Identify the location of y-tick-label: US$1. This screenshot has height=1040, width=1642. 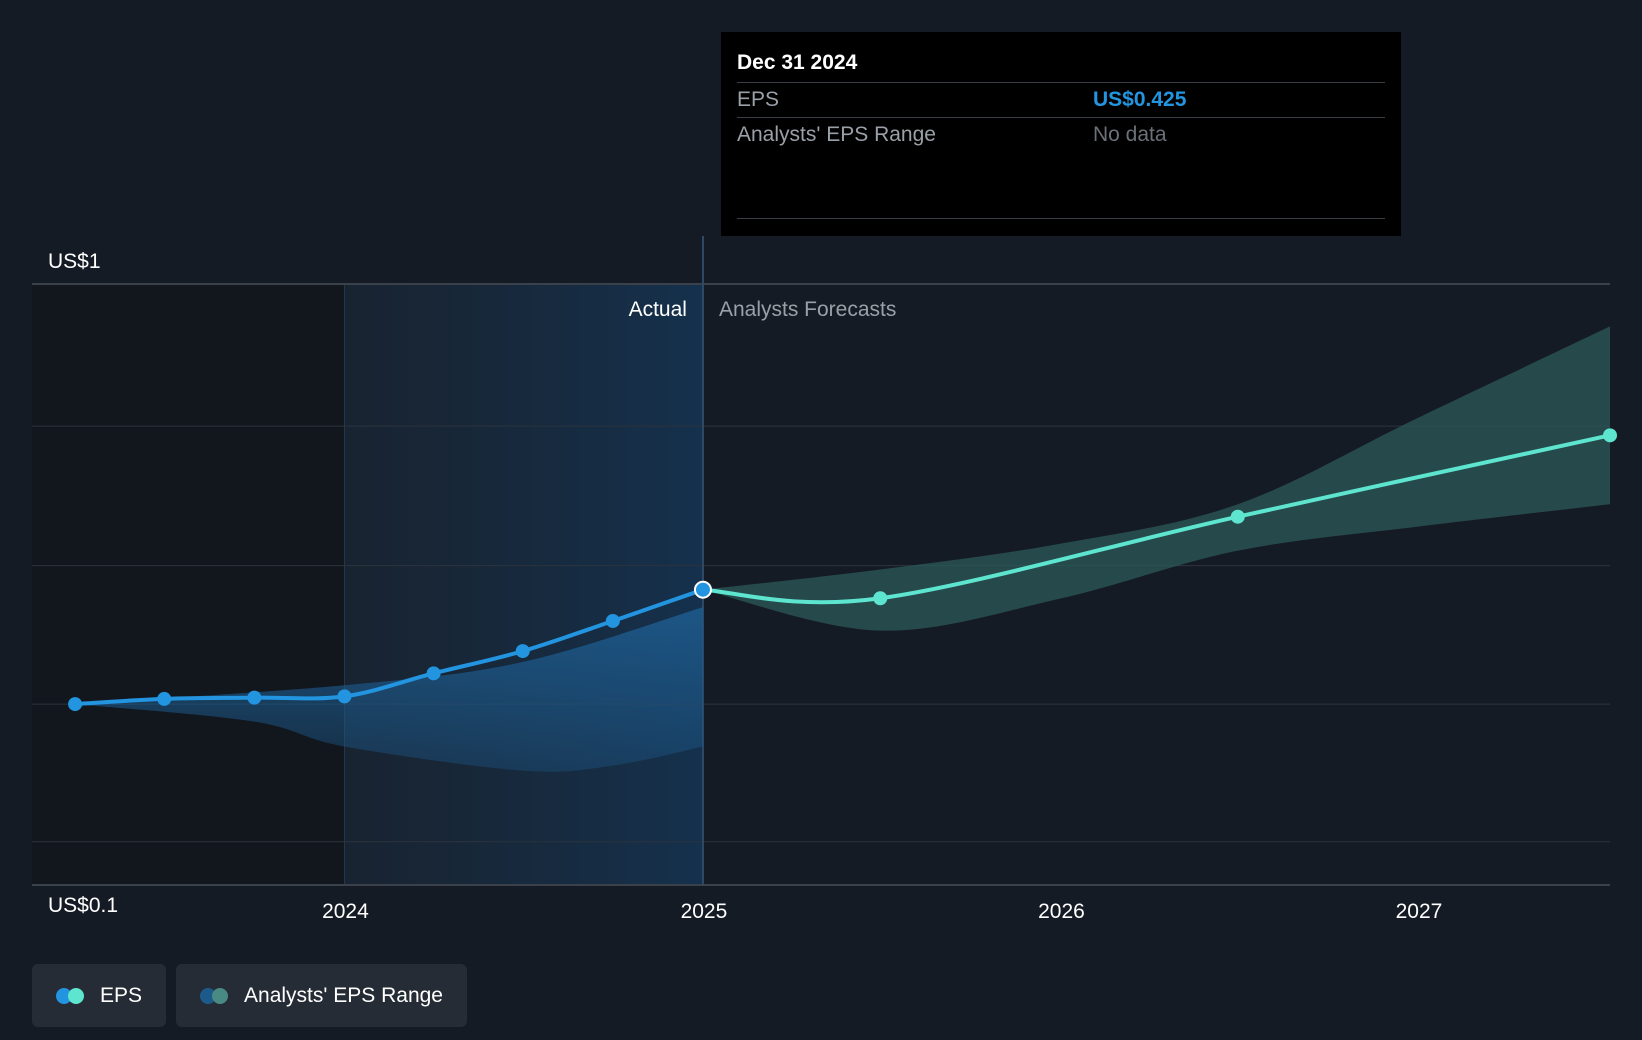
(74, 261).